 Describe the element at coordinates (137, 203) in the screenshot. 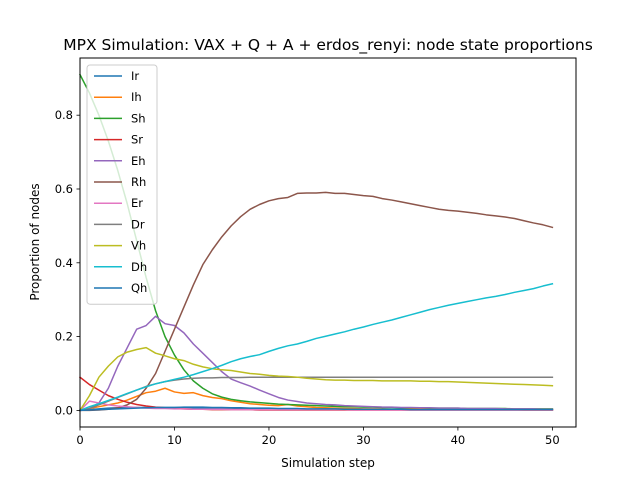

I see `legend-label-er: Er` at that location.